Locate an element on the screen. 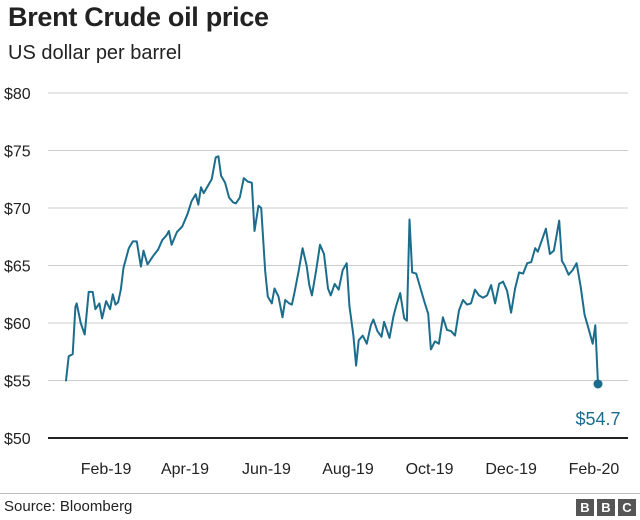 Image resolution: width=640 pixels, height=520 pixels. latest-price-marker is located at coordinates (598, 384).